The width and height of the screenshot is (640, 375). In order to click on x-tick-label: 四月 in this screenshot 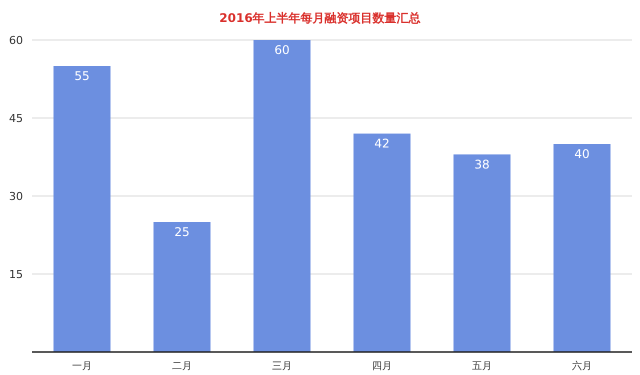, I will do `click(382, 366)`.